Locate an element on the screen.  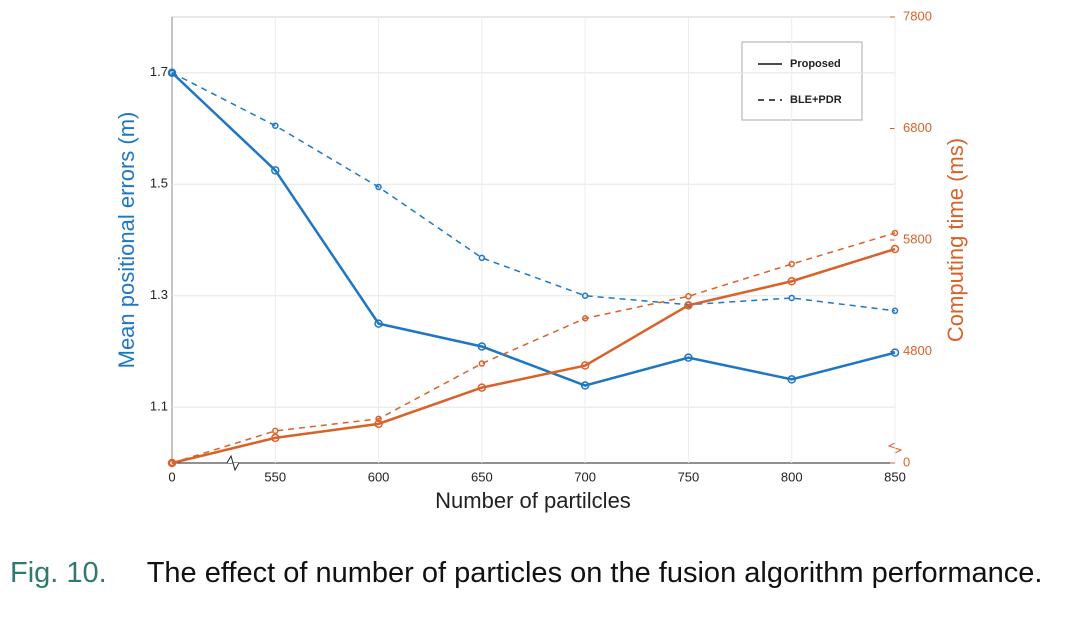
y2-tick-label: 4800 is located at coordinates (917, 350).